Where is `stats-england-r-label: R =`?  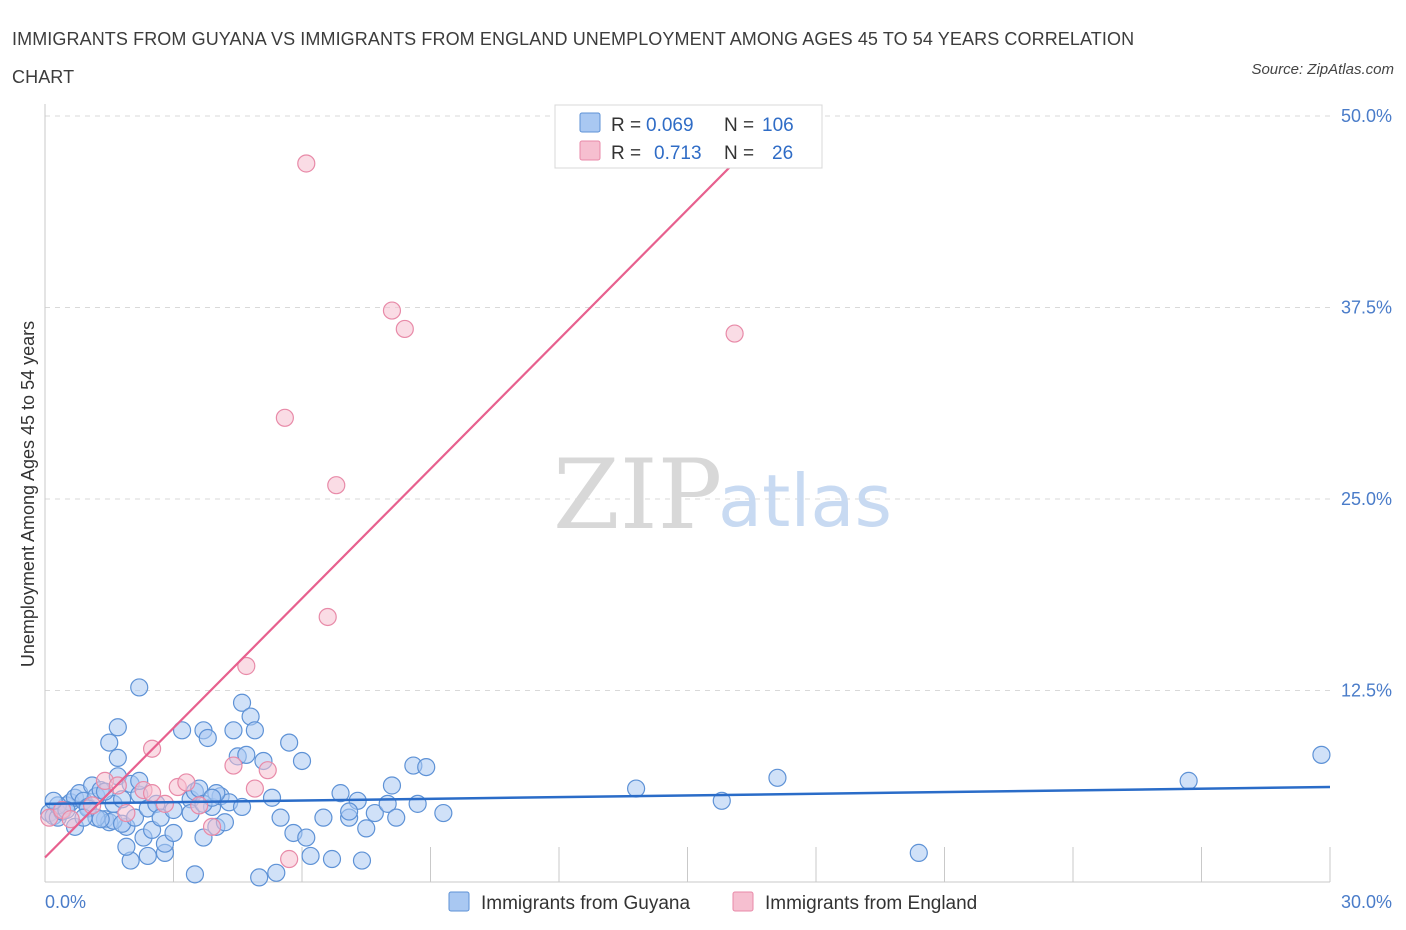
stats-england-r-label: R = is located at coordinates (626, 153).